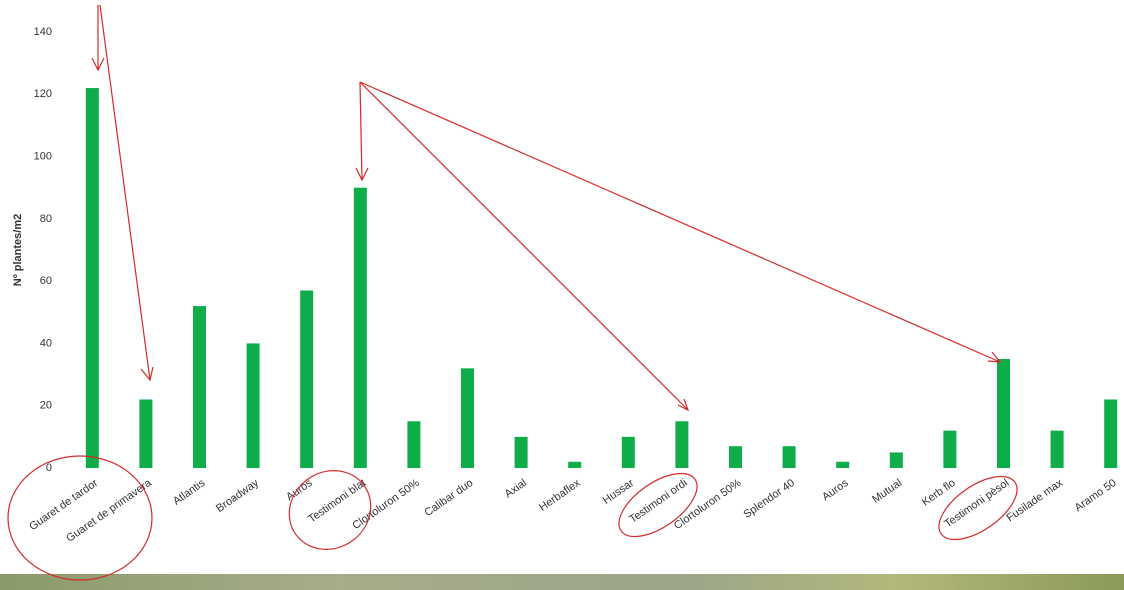  Describe the element at coordinates (18, 250) in the screenshot. I see `y-axis-label: Nº plantes/m2` at that location.